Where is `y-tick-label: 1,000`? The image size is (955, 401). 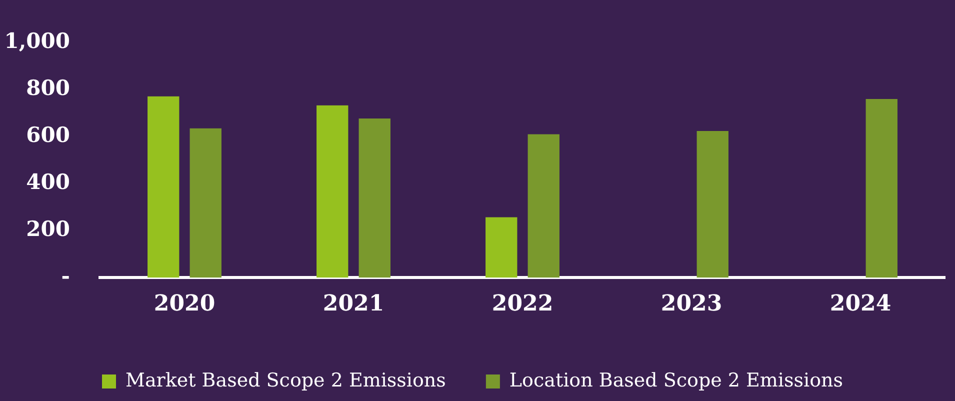 y-tick-label: 1,000 is located at coordinates (37, 41).